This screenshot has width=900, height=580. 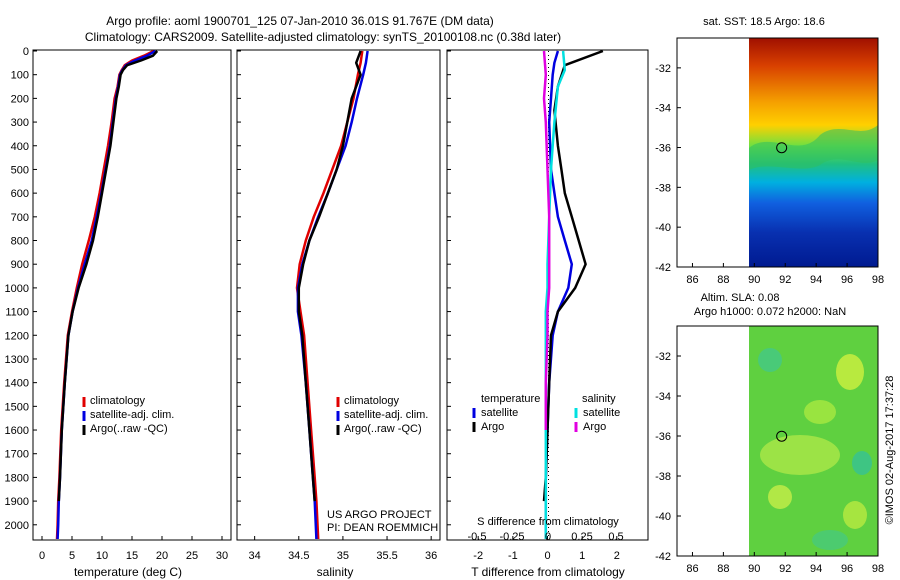 What do you see at coordinates (510, 399) in the screenshot?
I see `legend-group-temperature: temperature` at bounding box center [510, 399].